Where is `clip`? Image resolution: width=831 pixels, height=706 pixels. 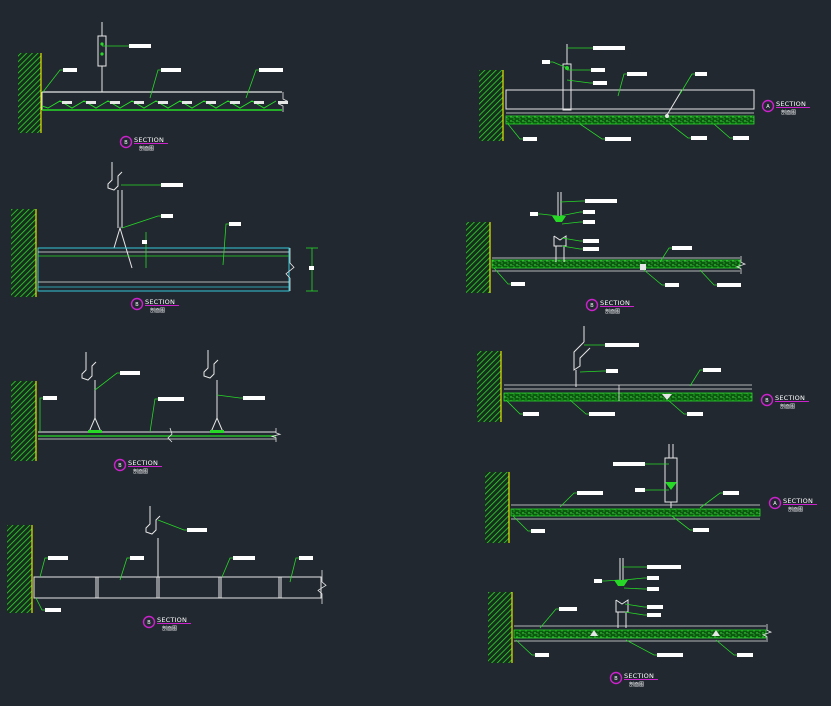
clip is located at coordinates (560, 241).